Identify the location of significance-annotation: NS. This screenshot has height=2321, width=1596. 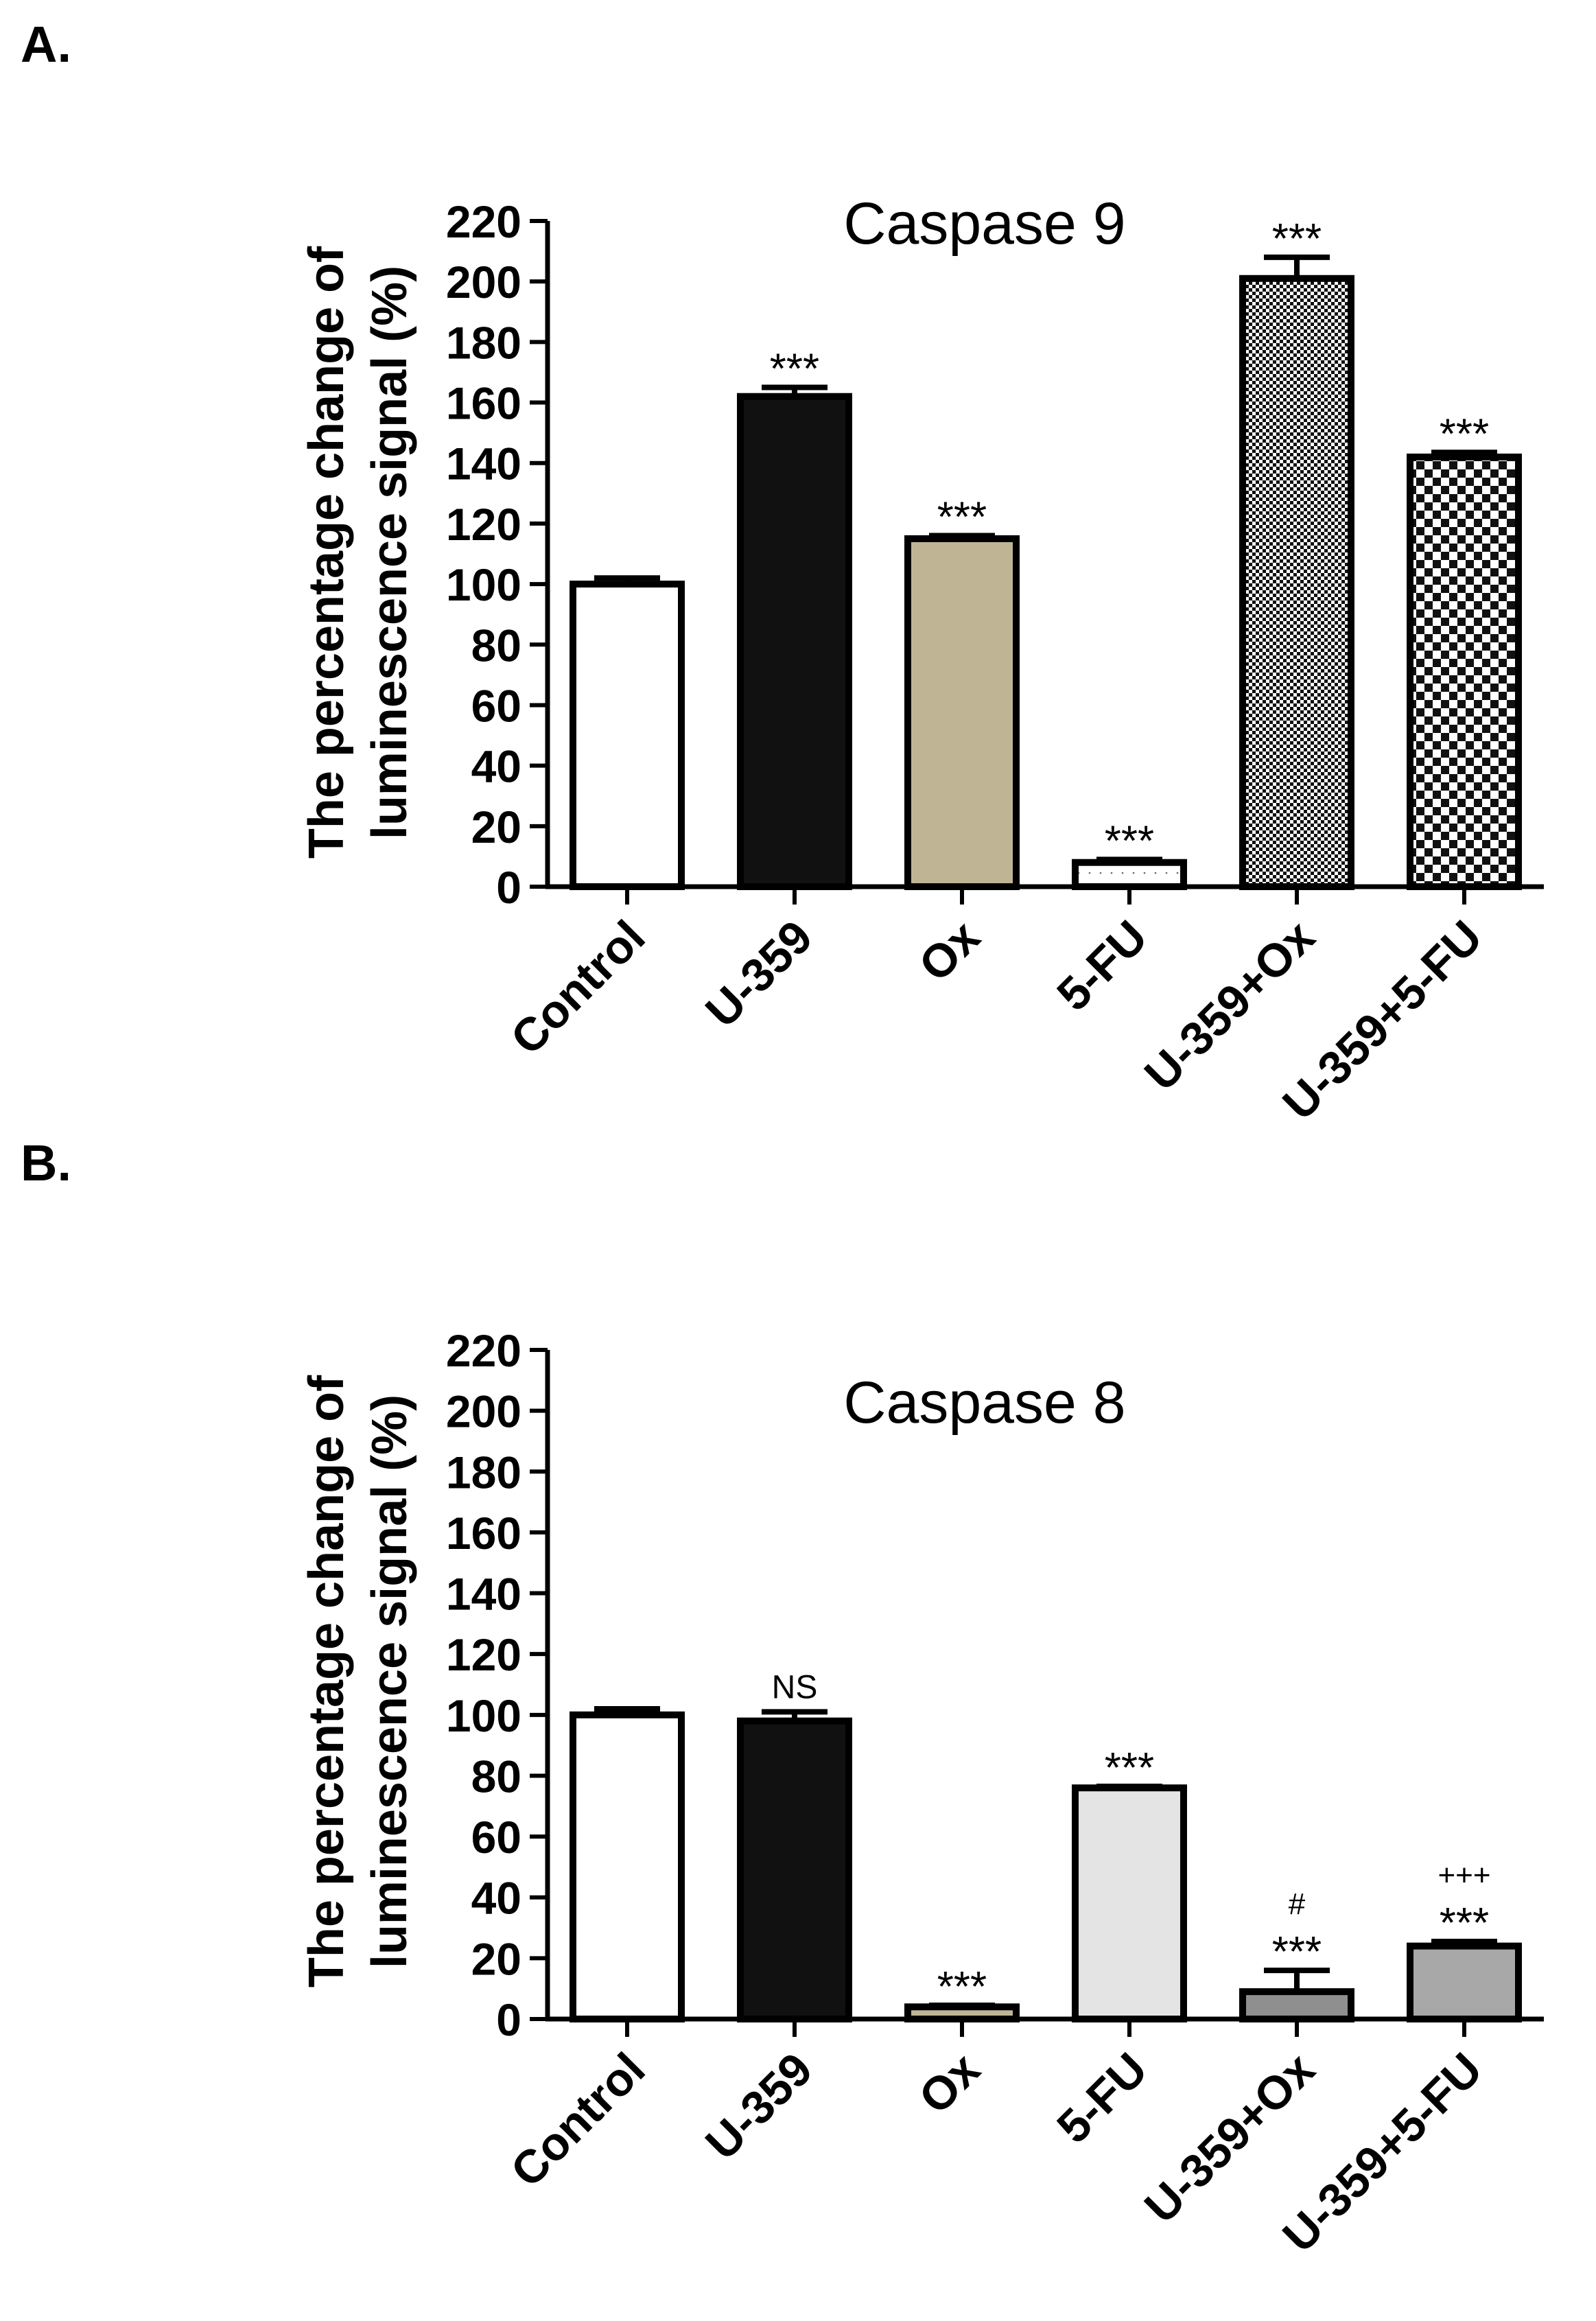
(795, 1687).